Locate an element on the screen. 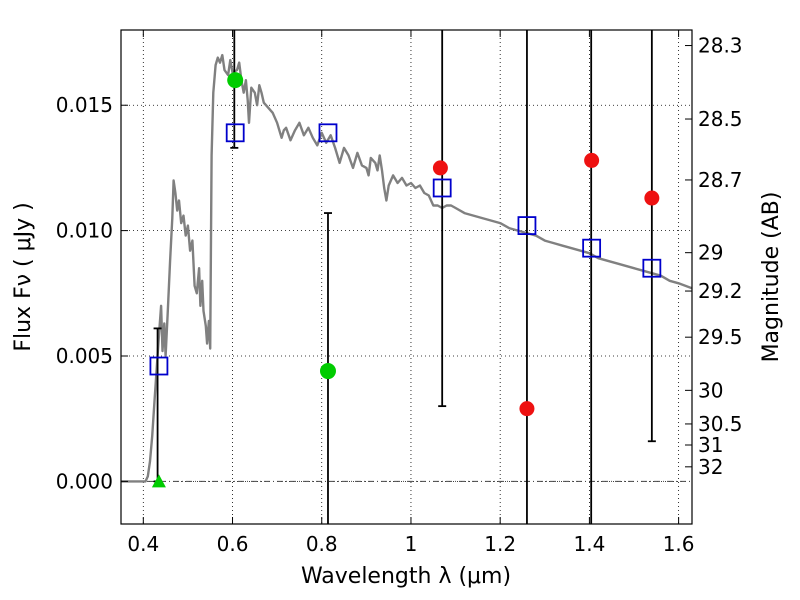  x-tick-label: 1.4 is located at coordinates (589, 544).